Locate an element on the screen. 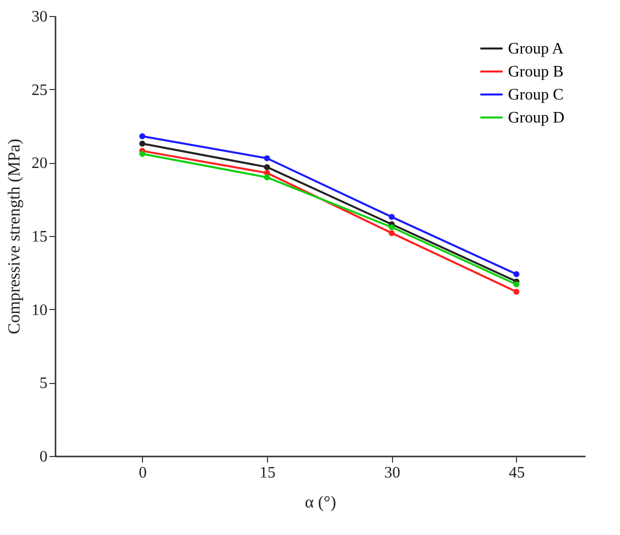 This screenshot has width=620, height=535. x-tick-label: 45 is located at coordinates (516, 473).